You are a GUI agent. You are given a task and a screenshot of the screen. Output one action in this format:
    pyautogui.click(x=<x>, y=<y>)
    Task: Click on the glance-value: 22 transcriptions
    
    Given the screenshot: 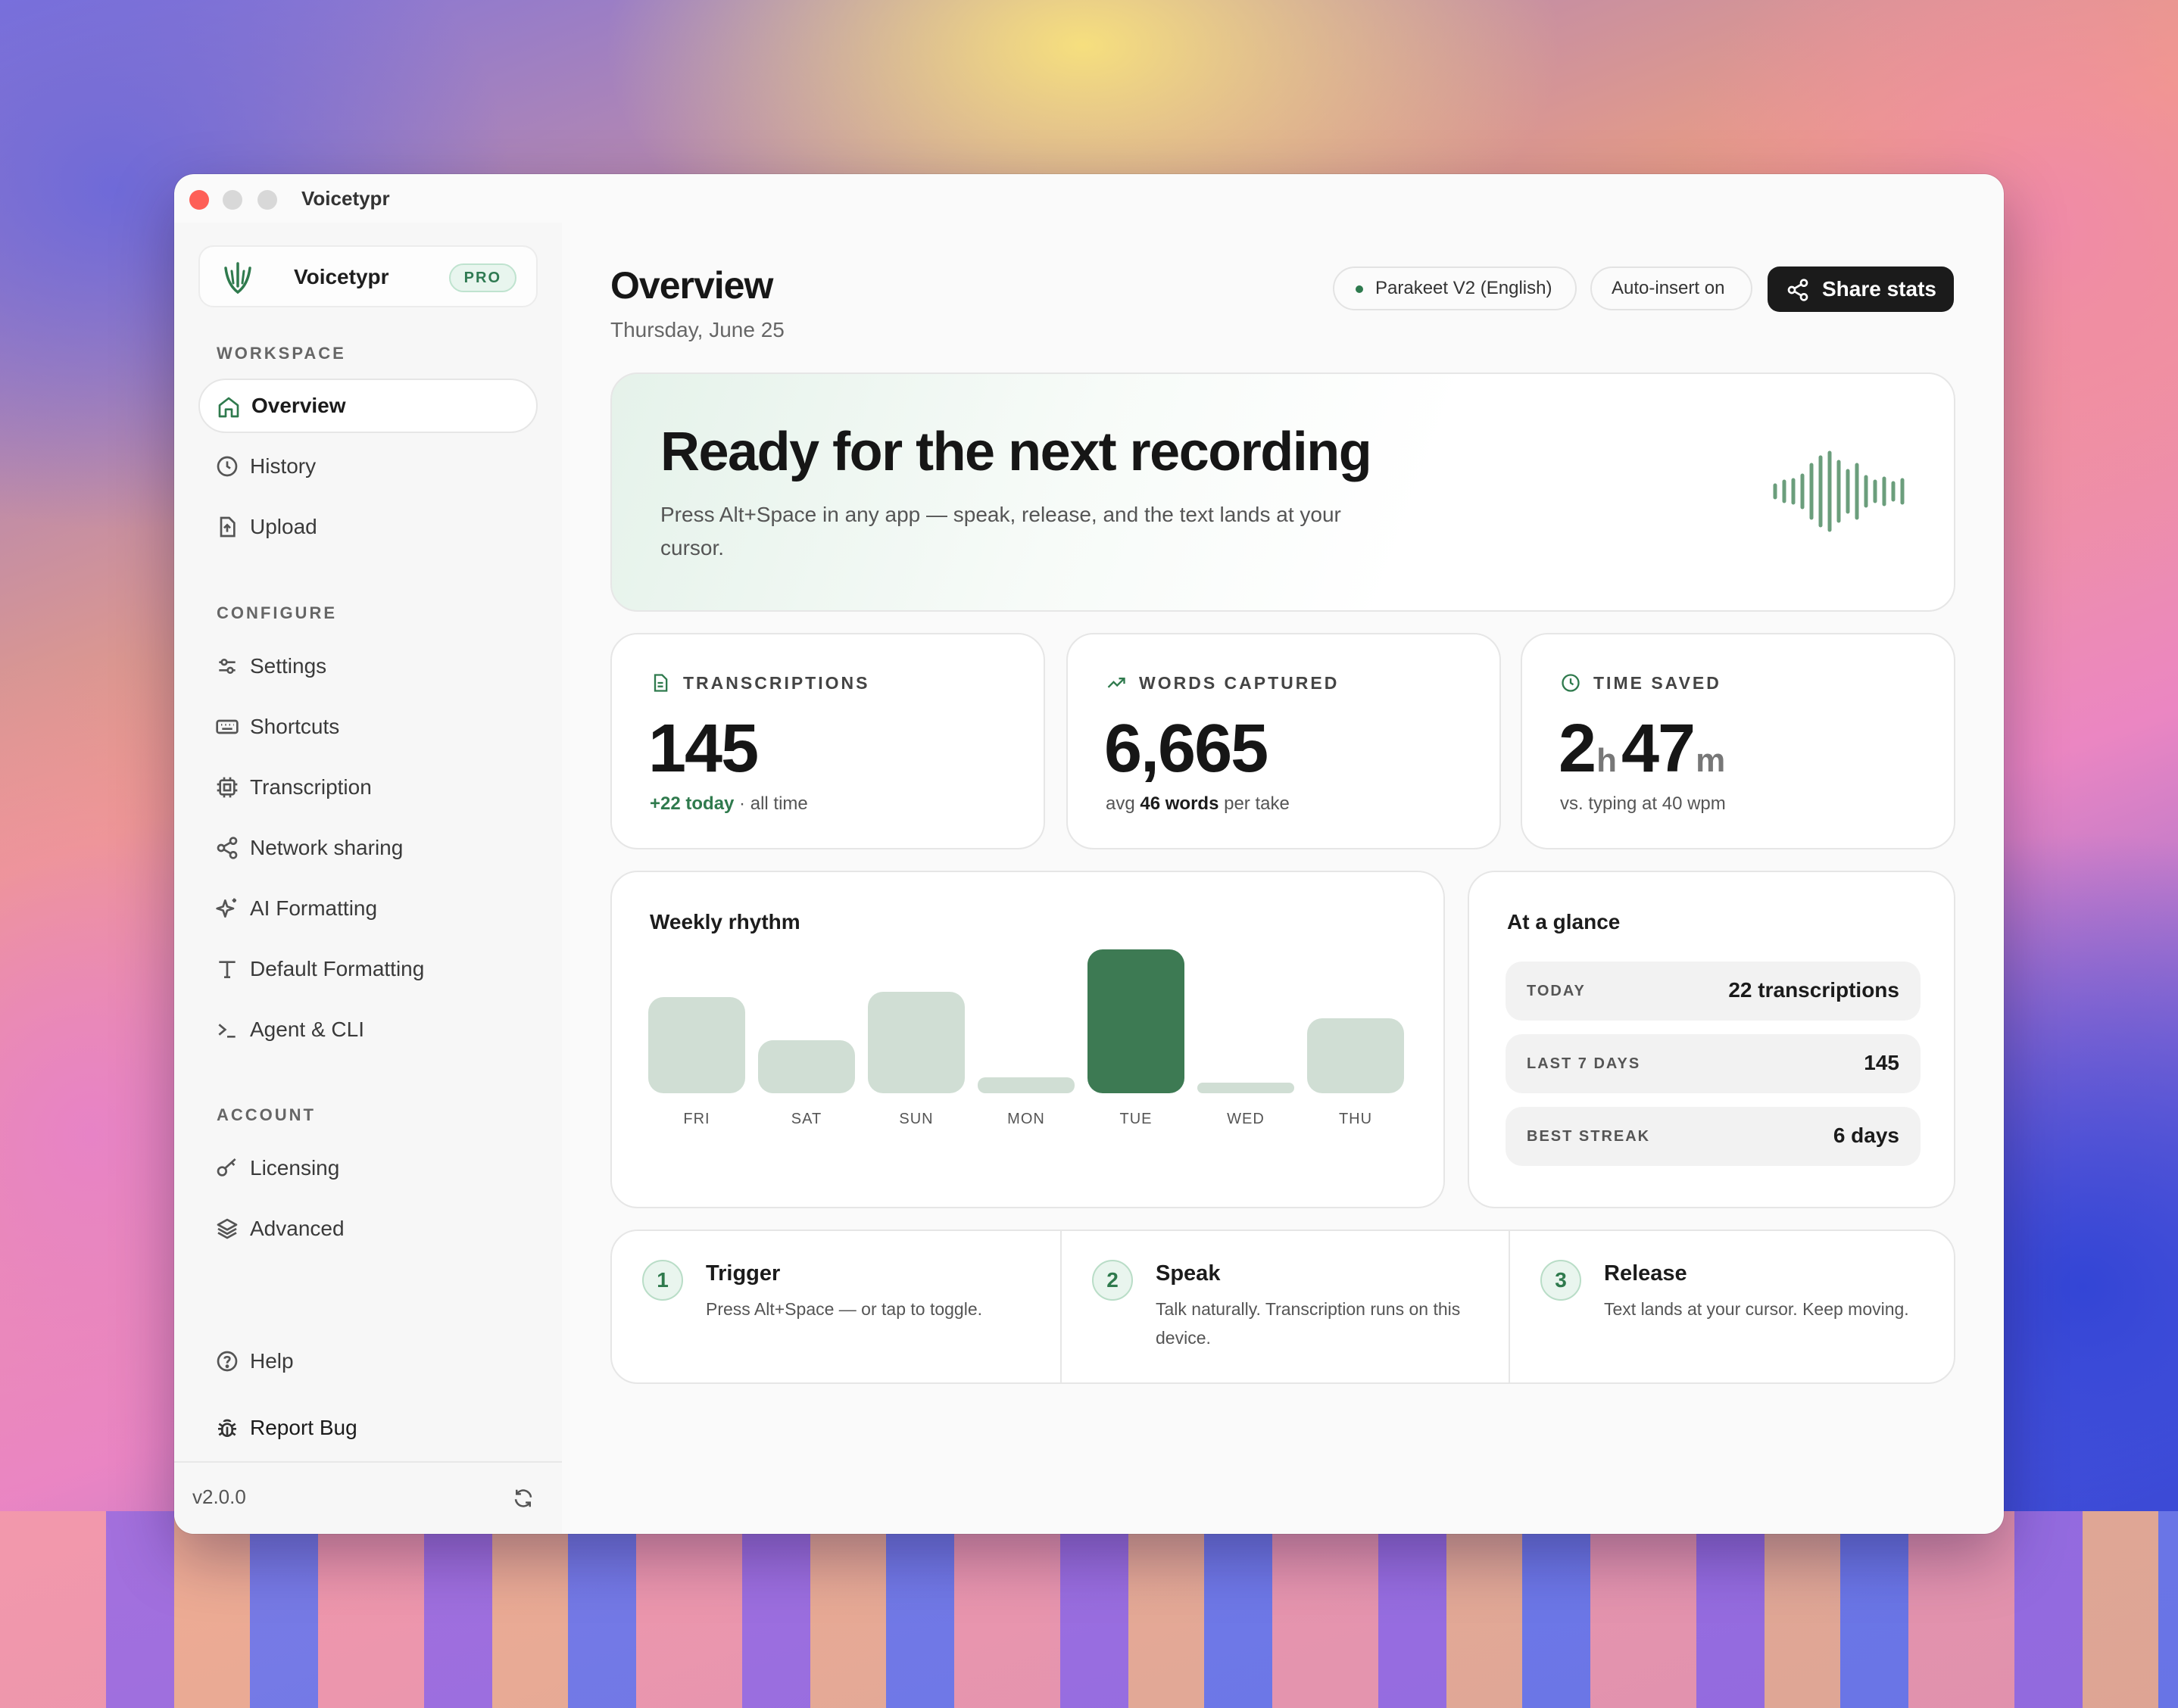 What is the action you would take?
    pyautogui.click(x=1813, y=990)
    